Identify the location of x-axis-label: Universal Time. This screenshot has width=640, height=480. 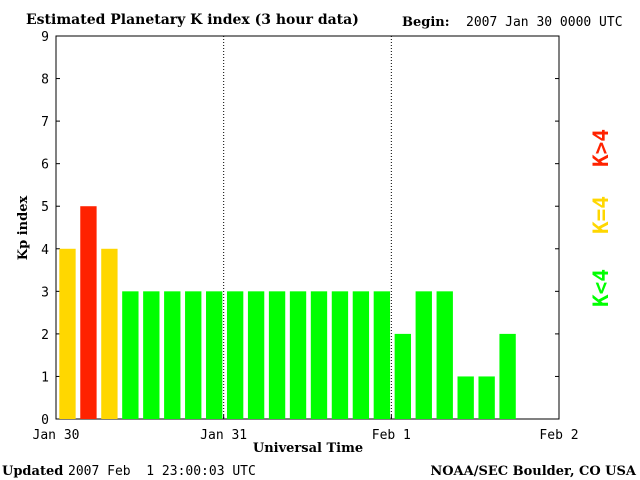
(308, 448).